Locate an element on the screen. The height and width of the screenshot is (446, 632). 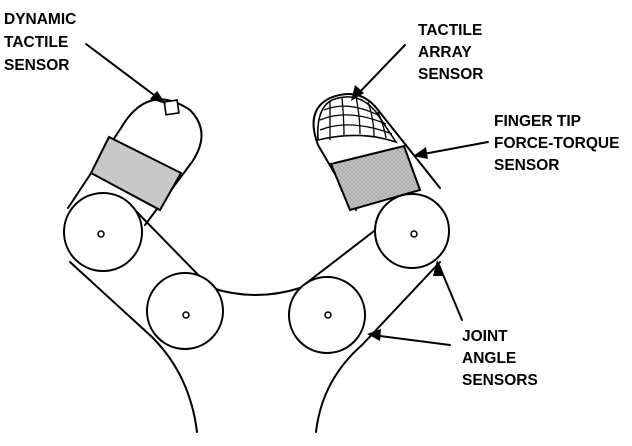
right-finger-body is located at coordinates (376, 152).